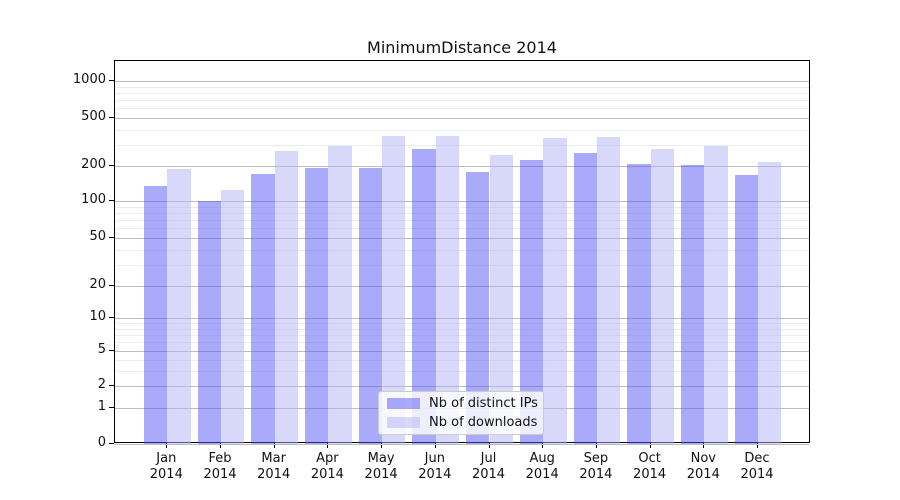 The width and height of the screenshot is (900, 500). Describe the element at coordinates (435, 466) in the screenshot. I see `x-tick-label-jun: Jun 2014` at that location.